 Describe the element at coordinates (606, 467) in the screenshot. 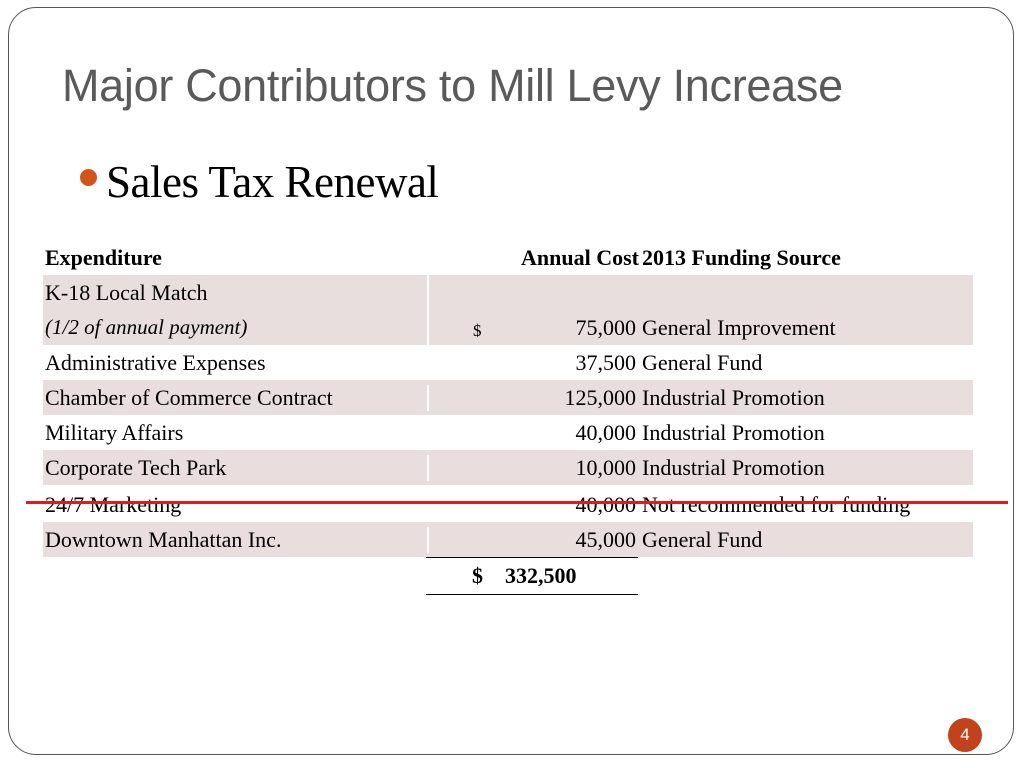

I see `cost-cell: 10,000` at that location.